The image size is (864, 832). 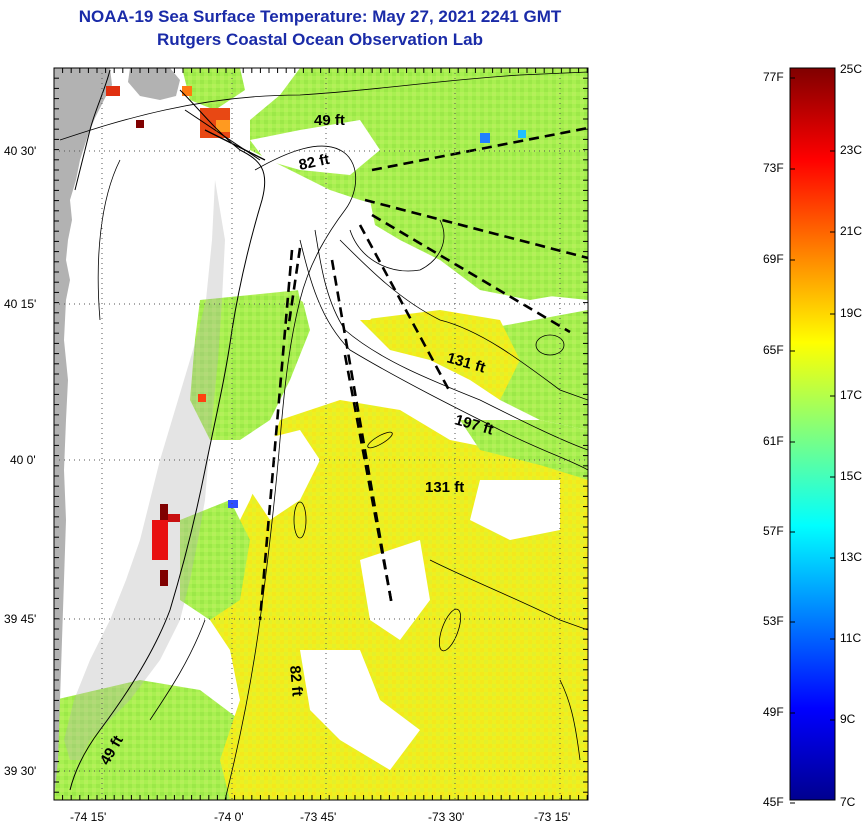 I want to click on lat-label-40-30: 40 30', so click(x=20, y=151).